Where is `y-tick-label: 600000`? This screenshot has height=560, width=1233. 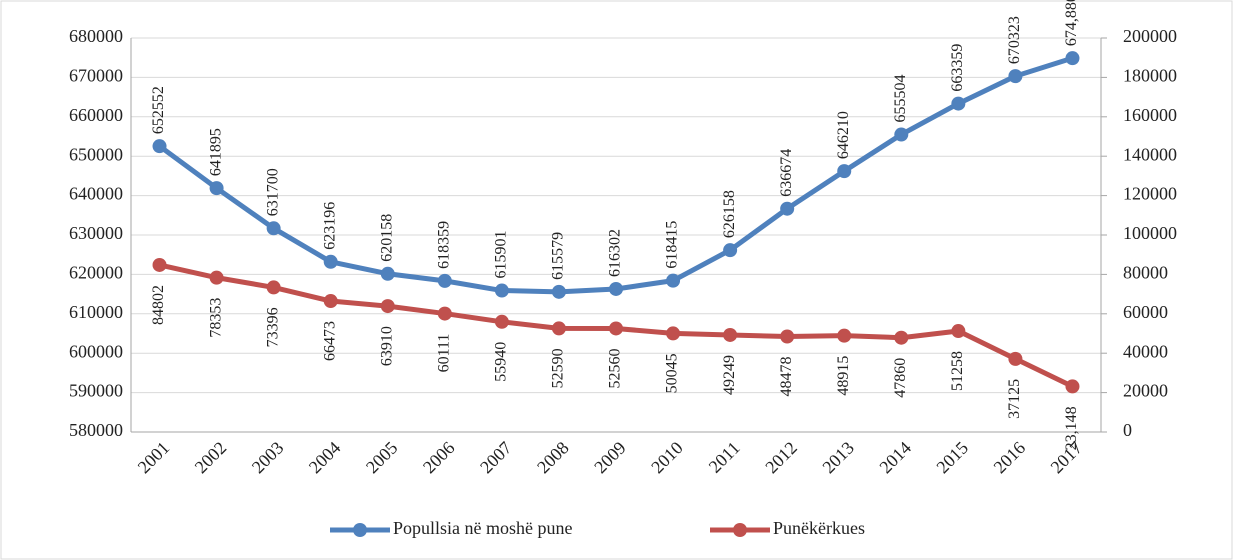 y-tick-label: 600000 is located at coordinates (96, 351).